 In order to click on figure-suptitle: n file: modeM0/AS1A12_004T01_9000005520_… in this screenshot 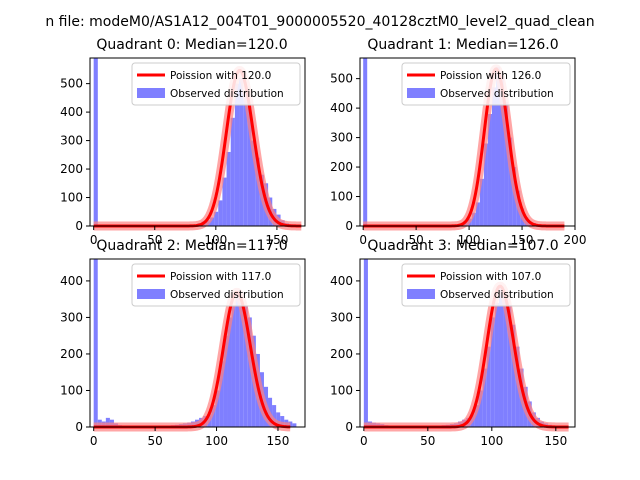, I will do `click(319, 22)`.